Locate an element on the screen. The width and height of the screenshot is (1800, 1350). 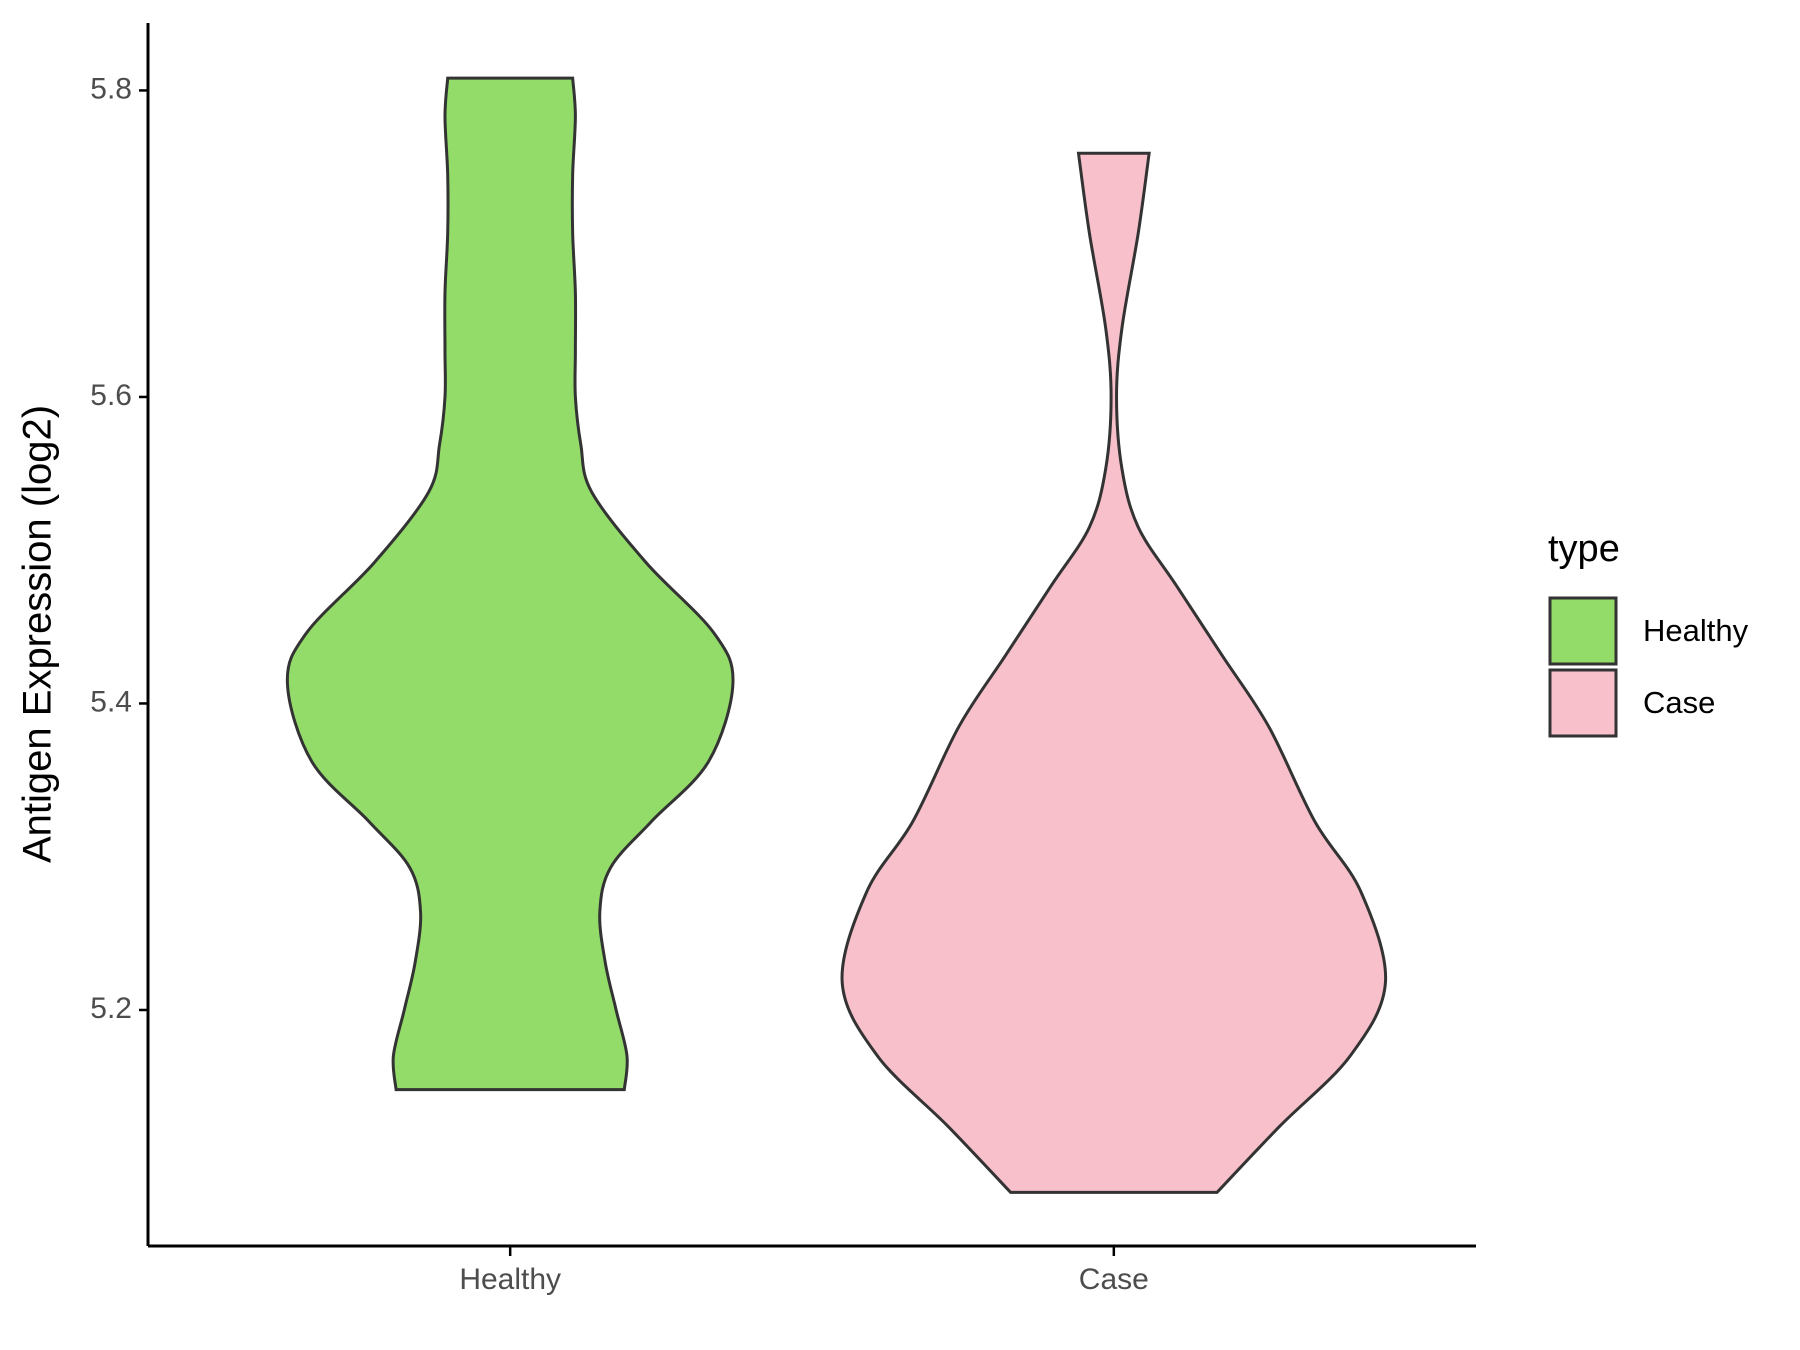
legend-label: Case is located at coordinates (1679, 702).